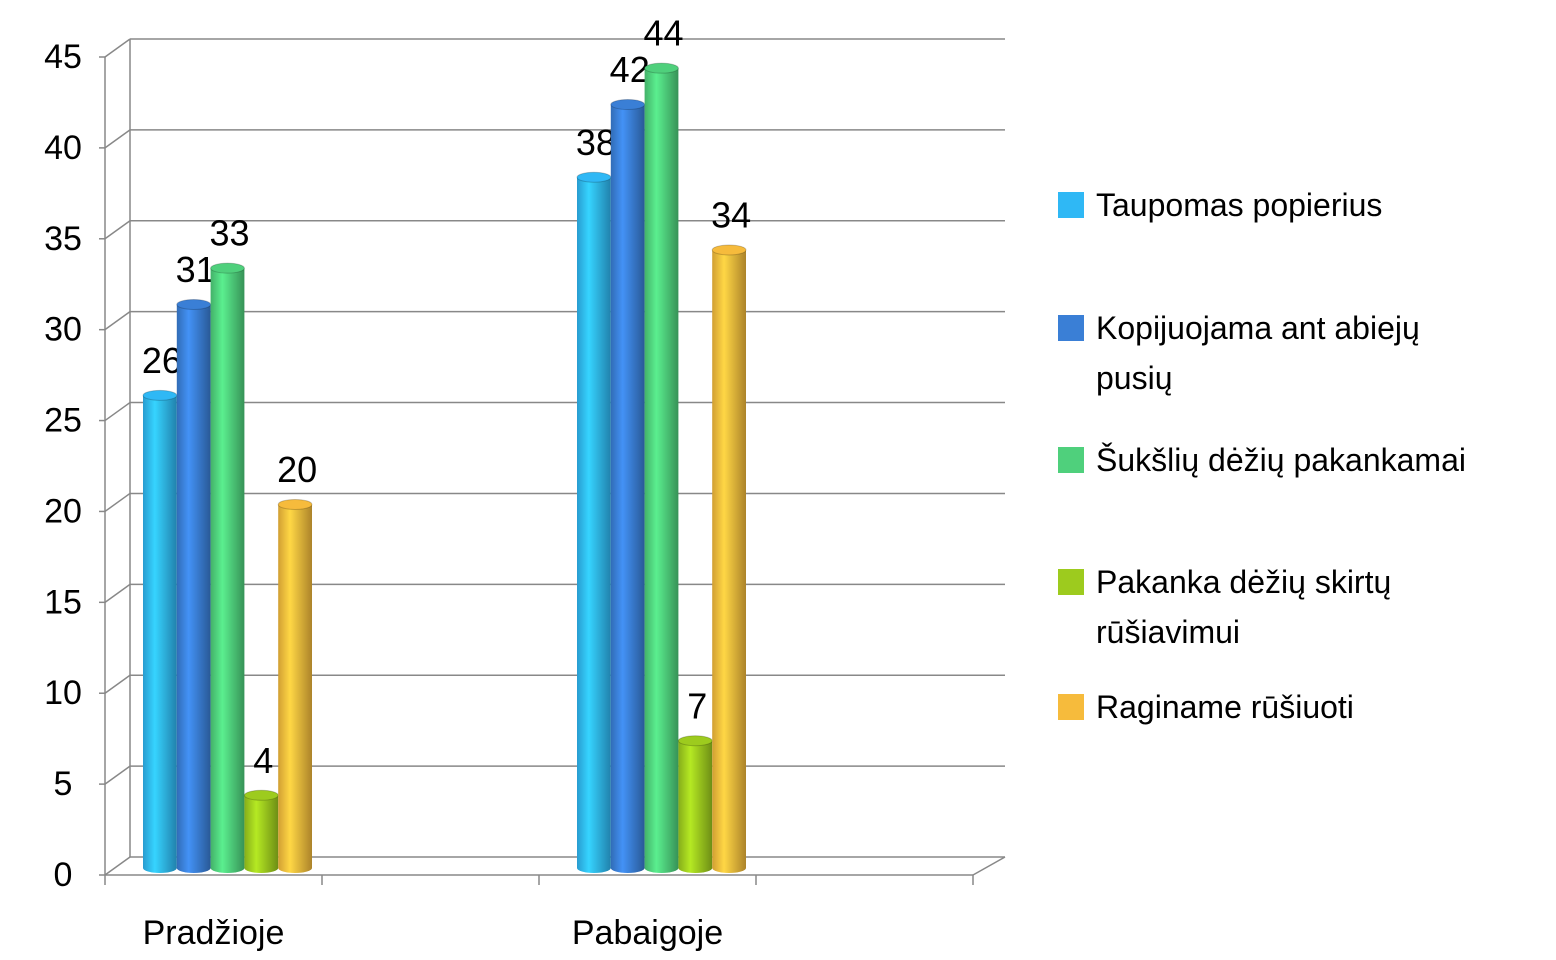  What do you see at coordinates (731, 214) in the screenshot?
I see `data-label: 34` at bounding box center [731, 214].